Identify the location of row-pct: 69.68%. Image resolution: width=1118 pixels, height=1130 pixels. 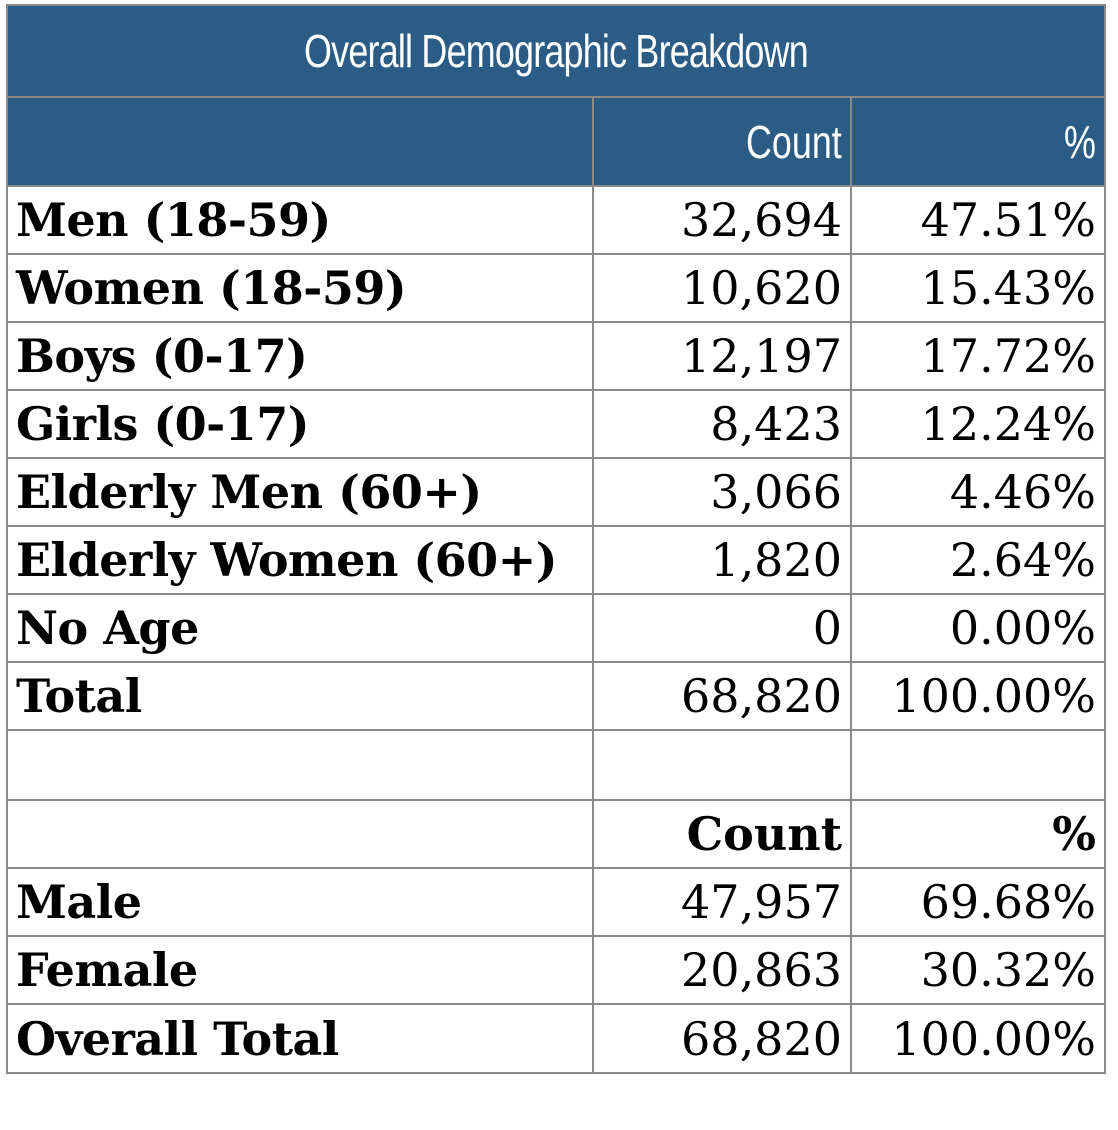
(977, 902).